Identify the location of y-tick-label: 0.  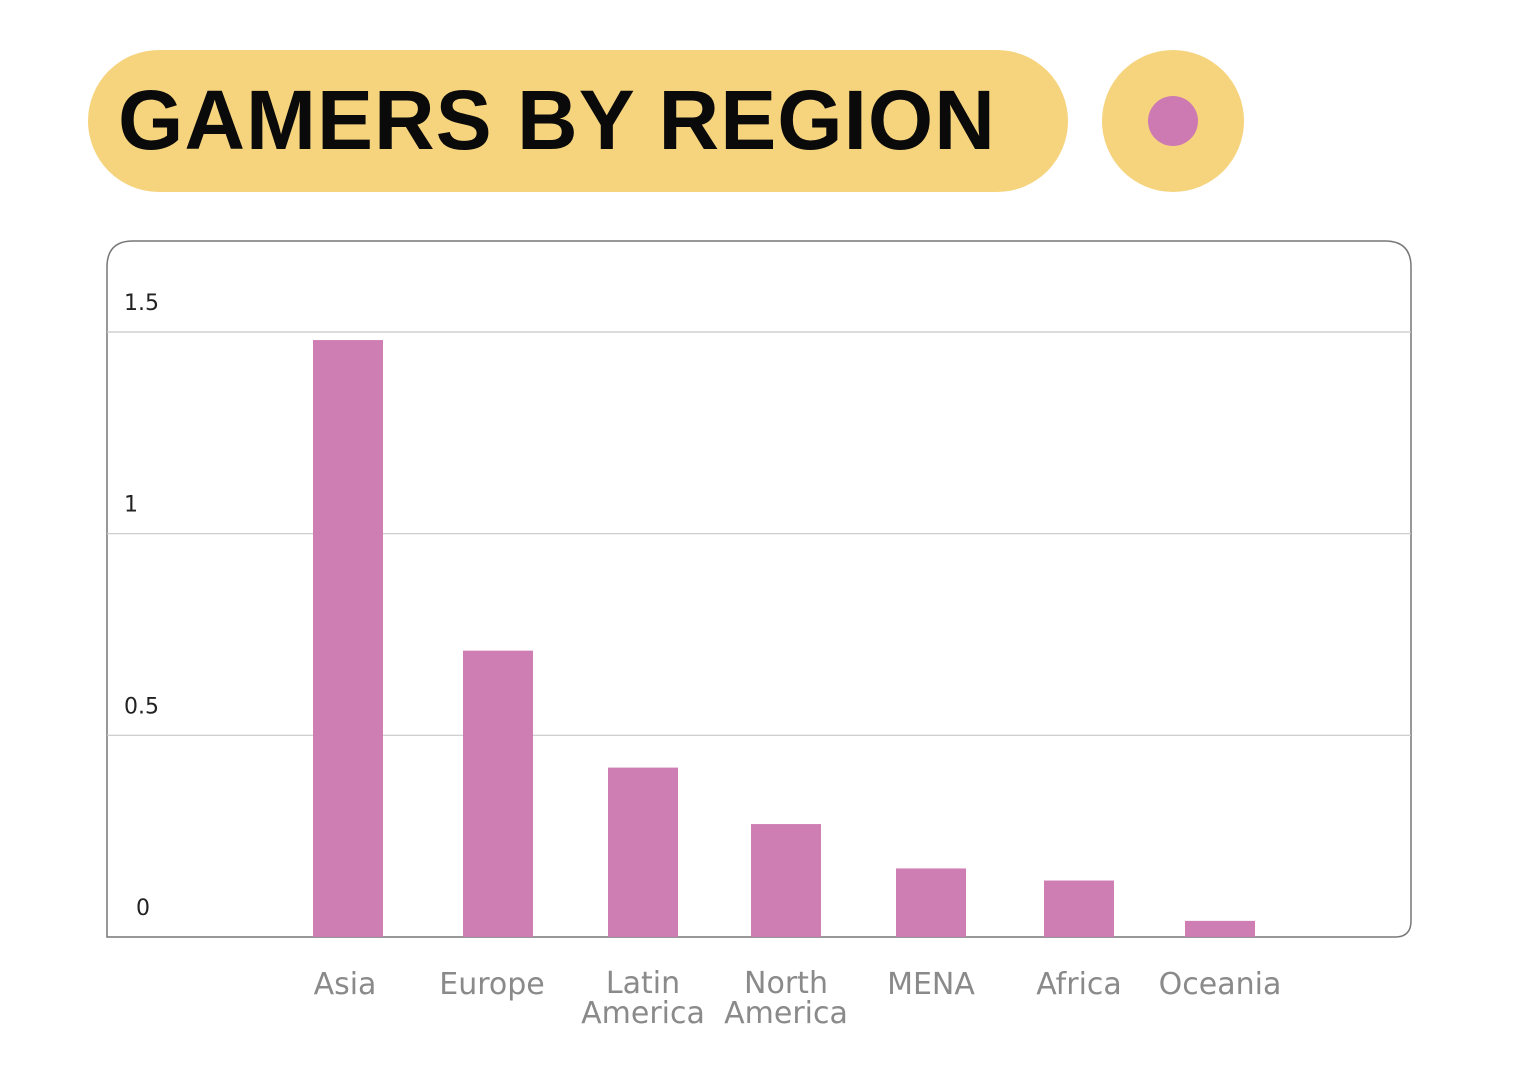
(143, 908).